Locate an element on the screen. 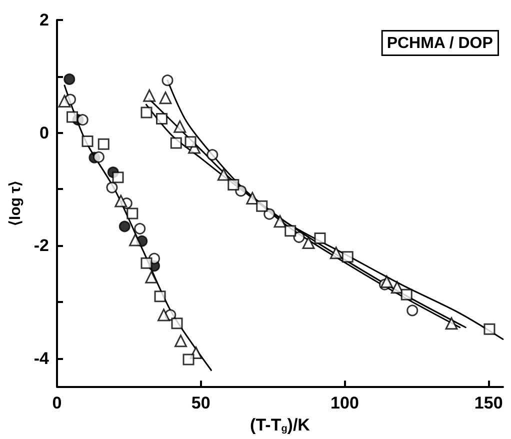 This screenshot has height=439, width=511. x-tick-label: 0 is located at coordinates (57, 403).